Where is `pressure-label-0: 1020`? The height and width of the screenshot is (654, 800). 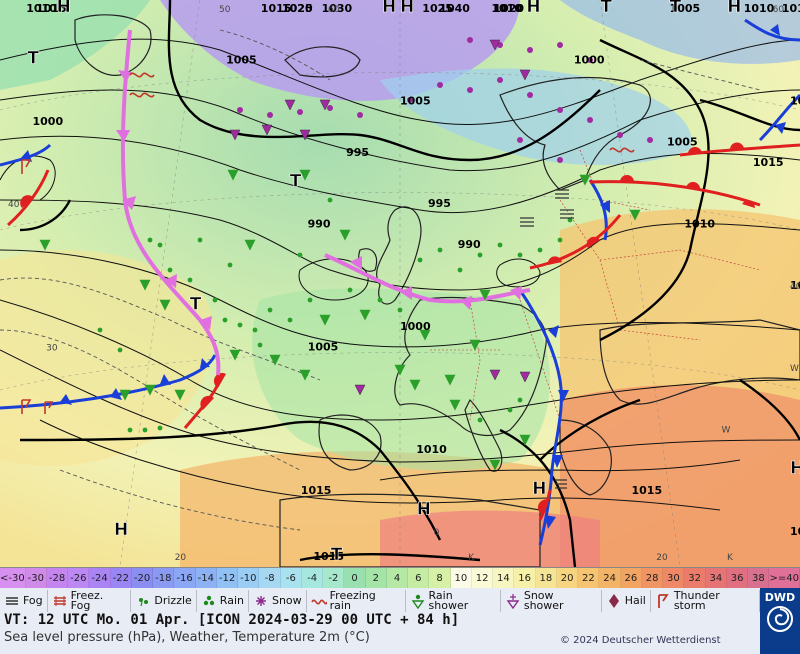 pressure-label-0: 1020 is located at coordinates (297, 8).